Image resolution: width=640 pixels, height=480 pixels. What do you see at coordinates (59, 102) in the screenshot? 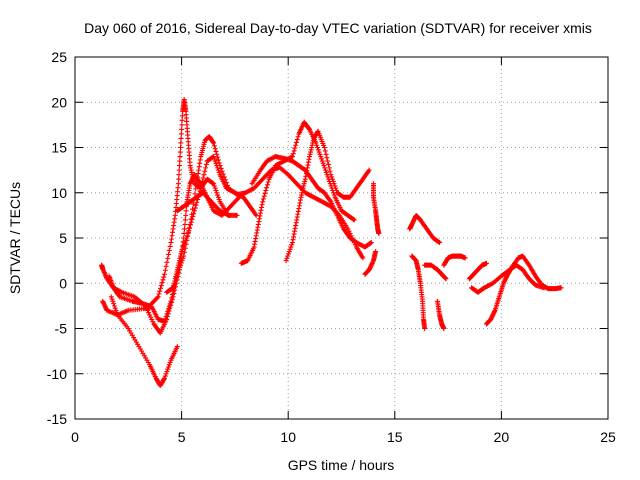
I see `y-tick-label: 20` at bounding box center [59, 102].